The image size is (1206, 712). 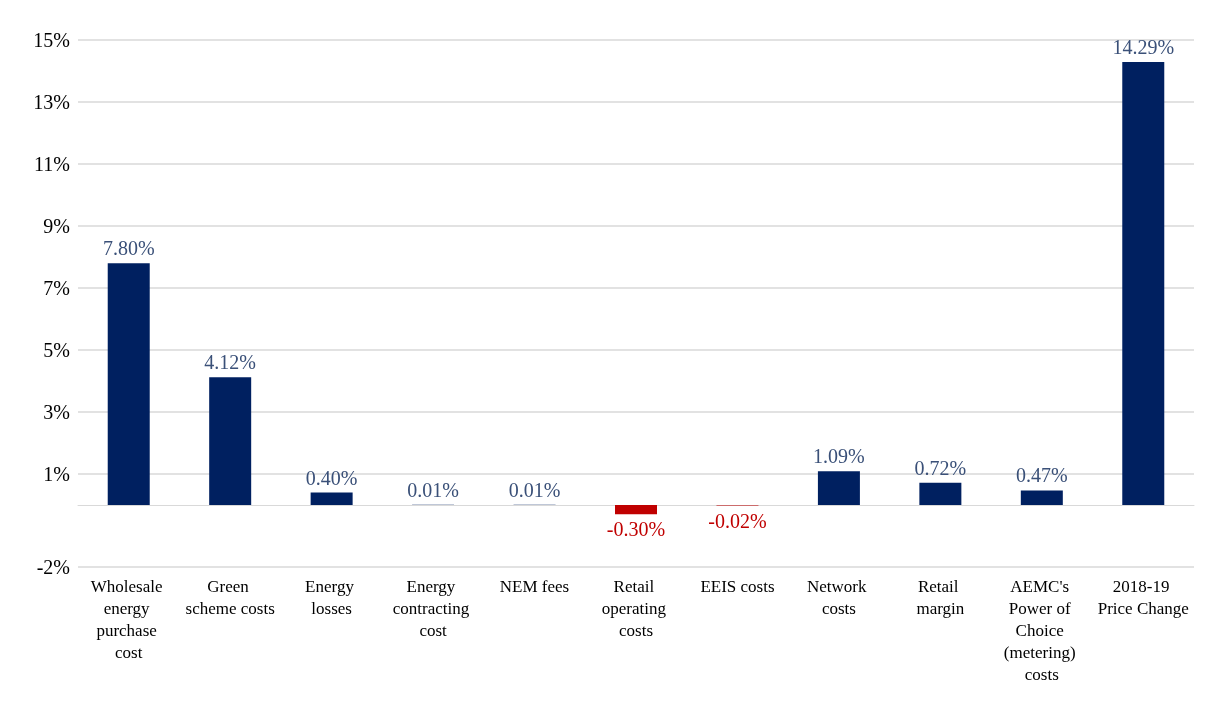 I want to click on y-tick-label: 1%, so click(x=56, y=474).